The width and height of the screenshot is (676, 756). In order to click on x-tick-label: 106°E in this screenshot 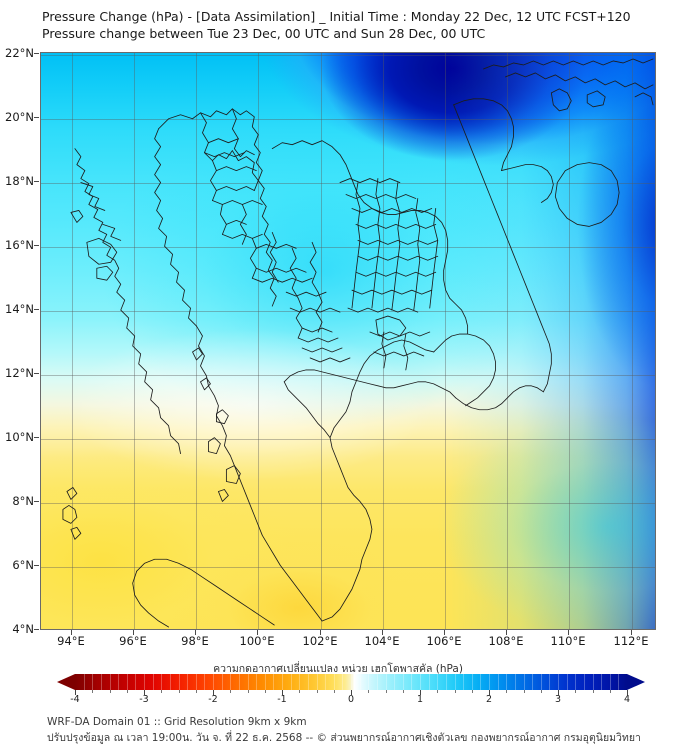, I will do `click(444, 641)`.